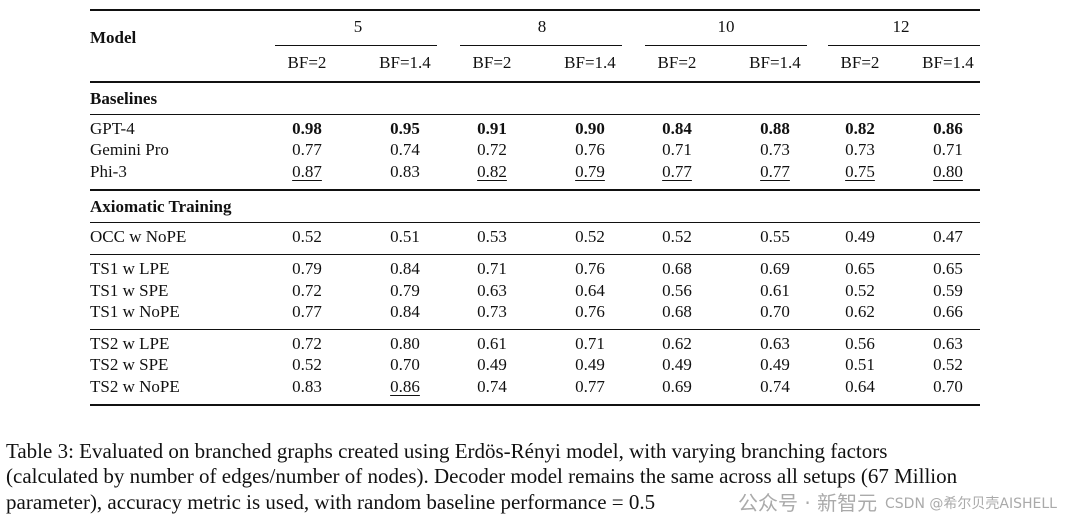 This screenshot has width=1080, height=522. I want to click on group-header: 8, so click(542, 26).